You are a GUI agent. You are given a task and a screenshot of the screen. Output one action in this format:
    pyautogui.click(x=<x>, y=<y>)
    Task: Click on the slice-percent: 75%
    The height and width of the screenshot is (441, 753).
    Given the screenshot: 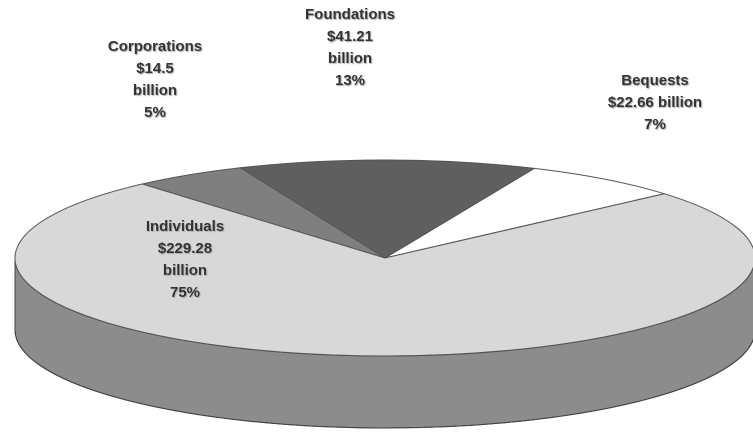 What is the action you would take?
    pyautogui.click(x=185, y=292)
    